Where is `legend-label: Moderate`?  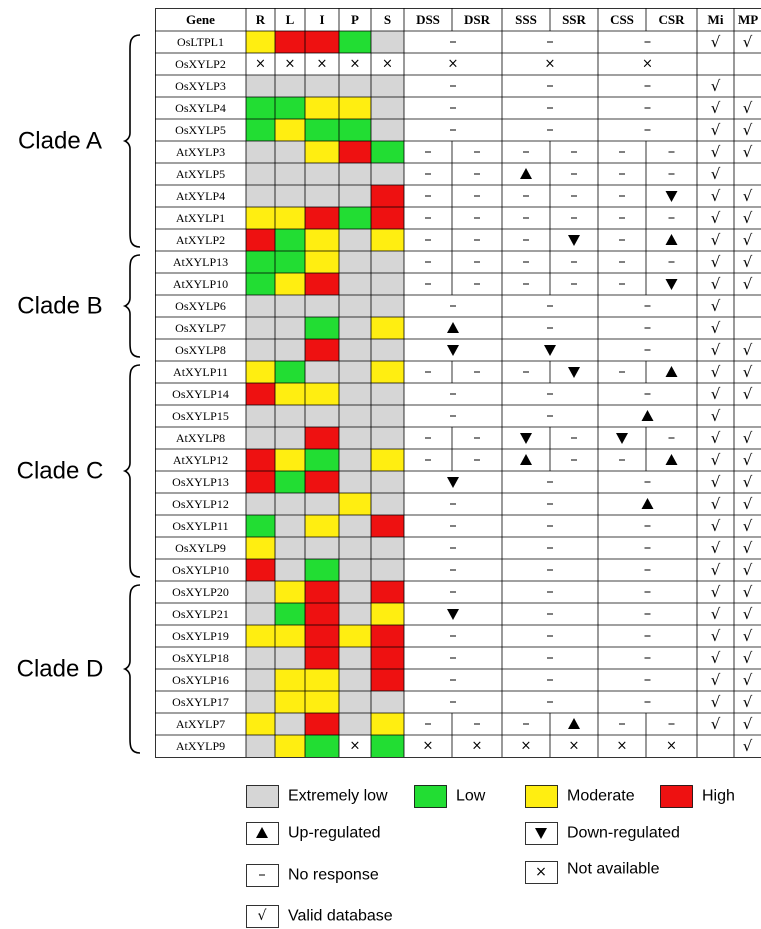
legend-label: Moderate is located at coordinates (601, 796).